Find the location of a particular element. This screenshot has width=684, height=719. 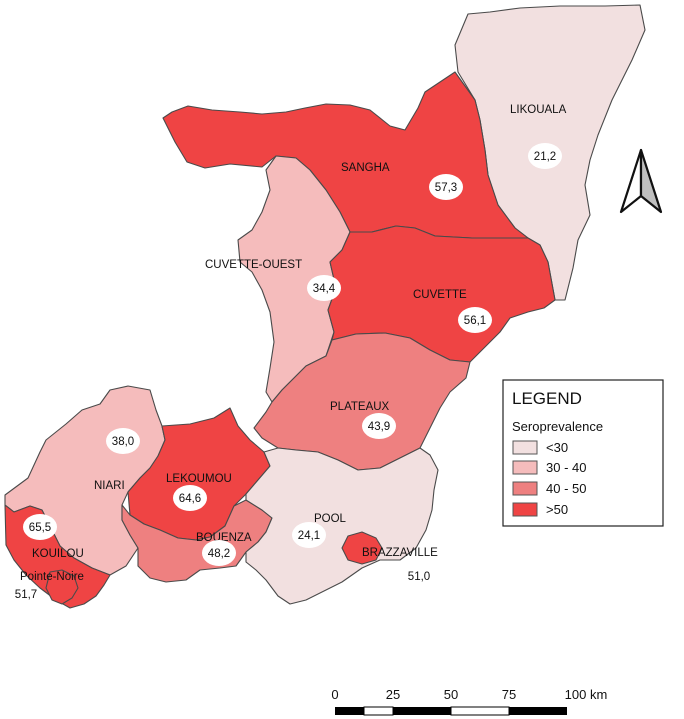

value-cuvette: 56,1 is located at coordinates (475, 321).